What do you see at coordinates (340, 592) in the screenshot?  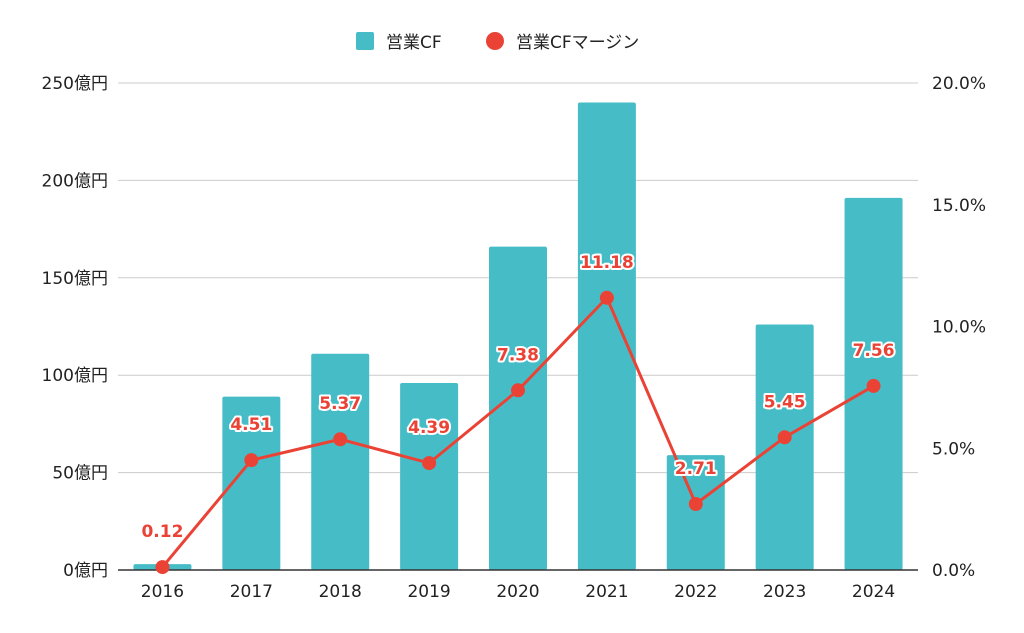 I see `x-tick-label: 2018` at bounding box center [340, 592].